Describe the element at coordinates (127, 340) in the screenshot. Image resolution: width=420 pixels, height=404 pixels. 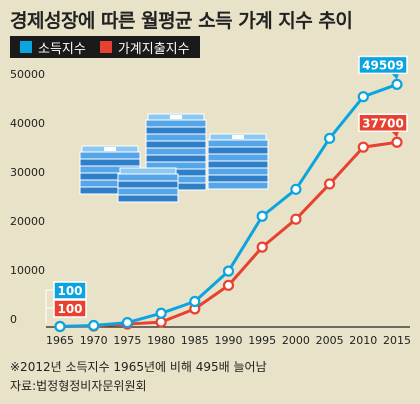
I see `x-tick-label: 1975` at that location.